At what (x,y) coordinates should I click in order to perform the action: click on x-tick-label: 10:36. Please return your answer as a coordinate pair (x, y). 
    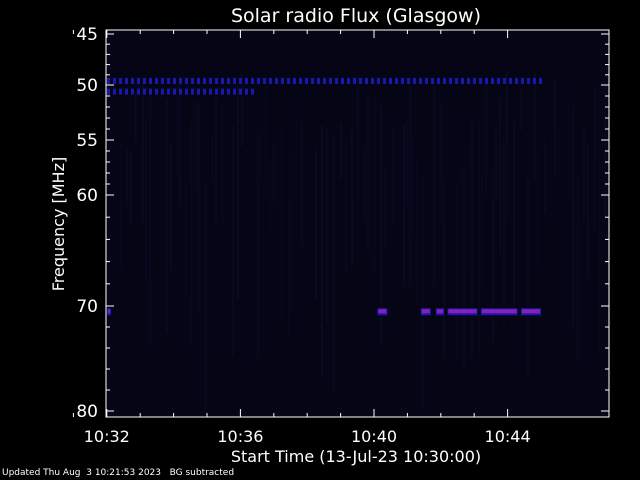
    Looking at the image, I should click on (240, 436).